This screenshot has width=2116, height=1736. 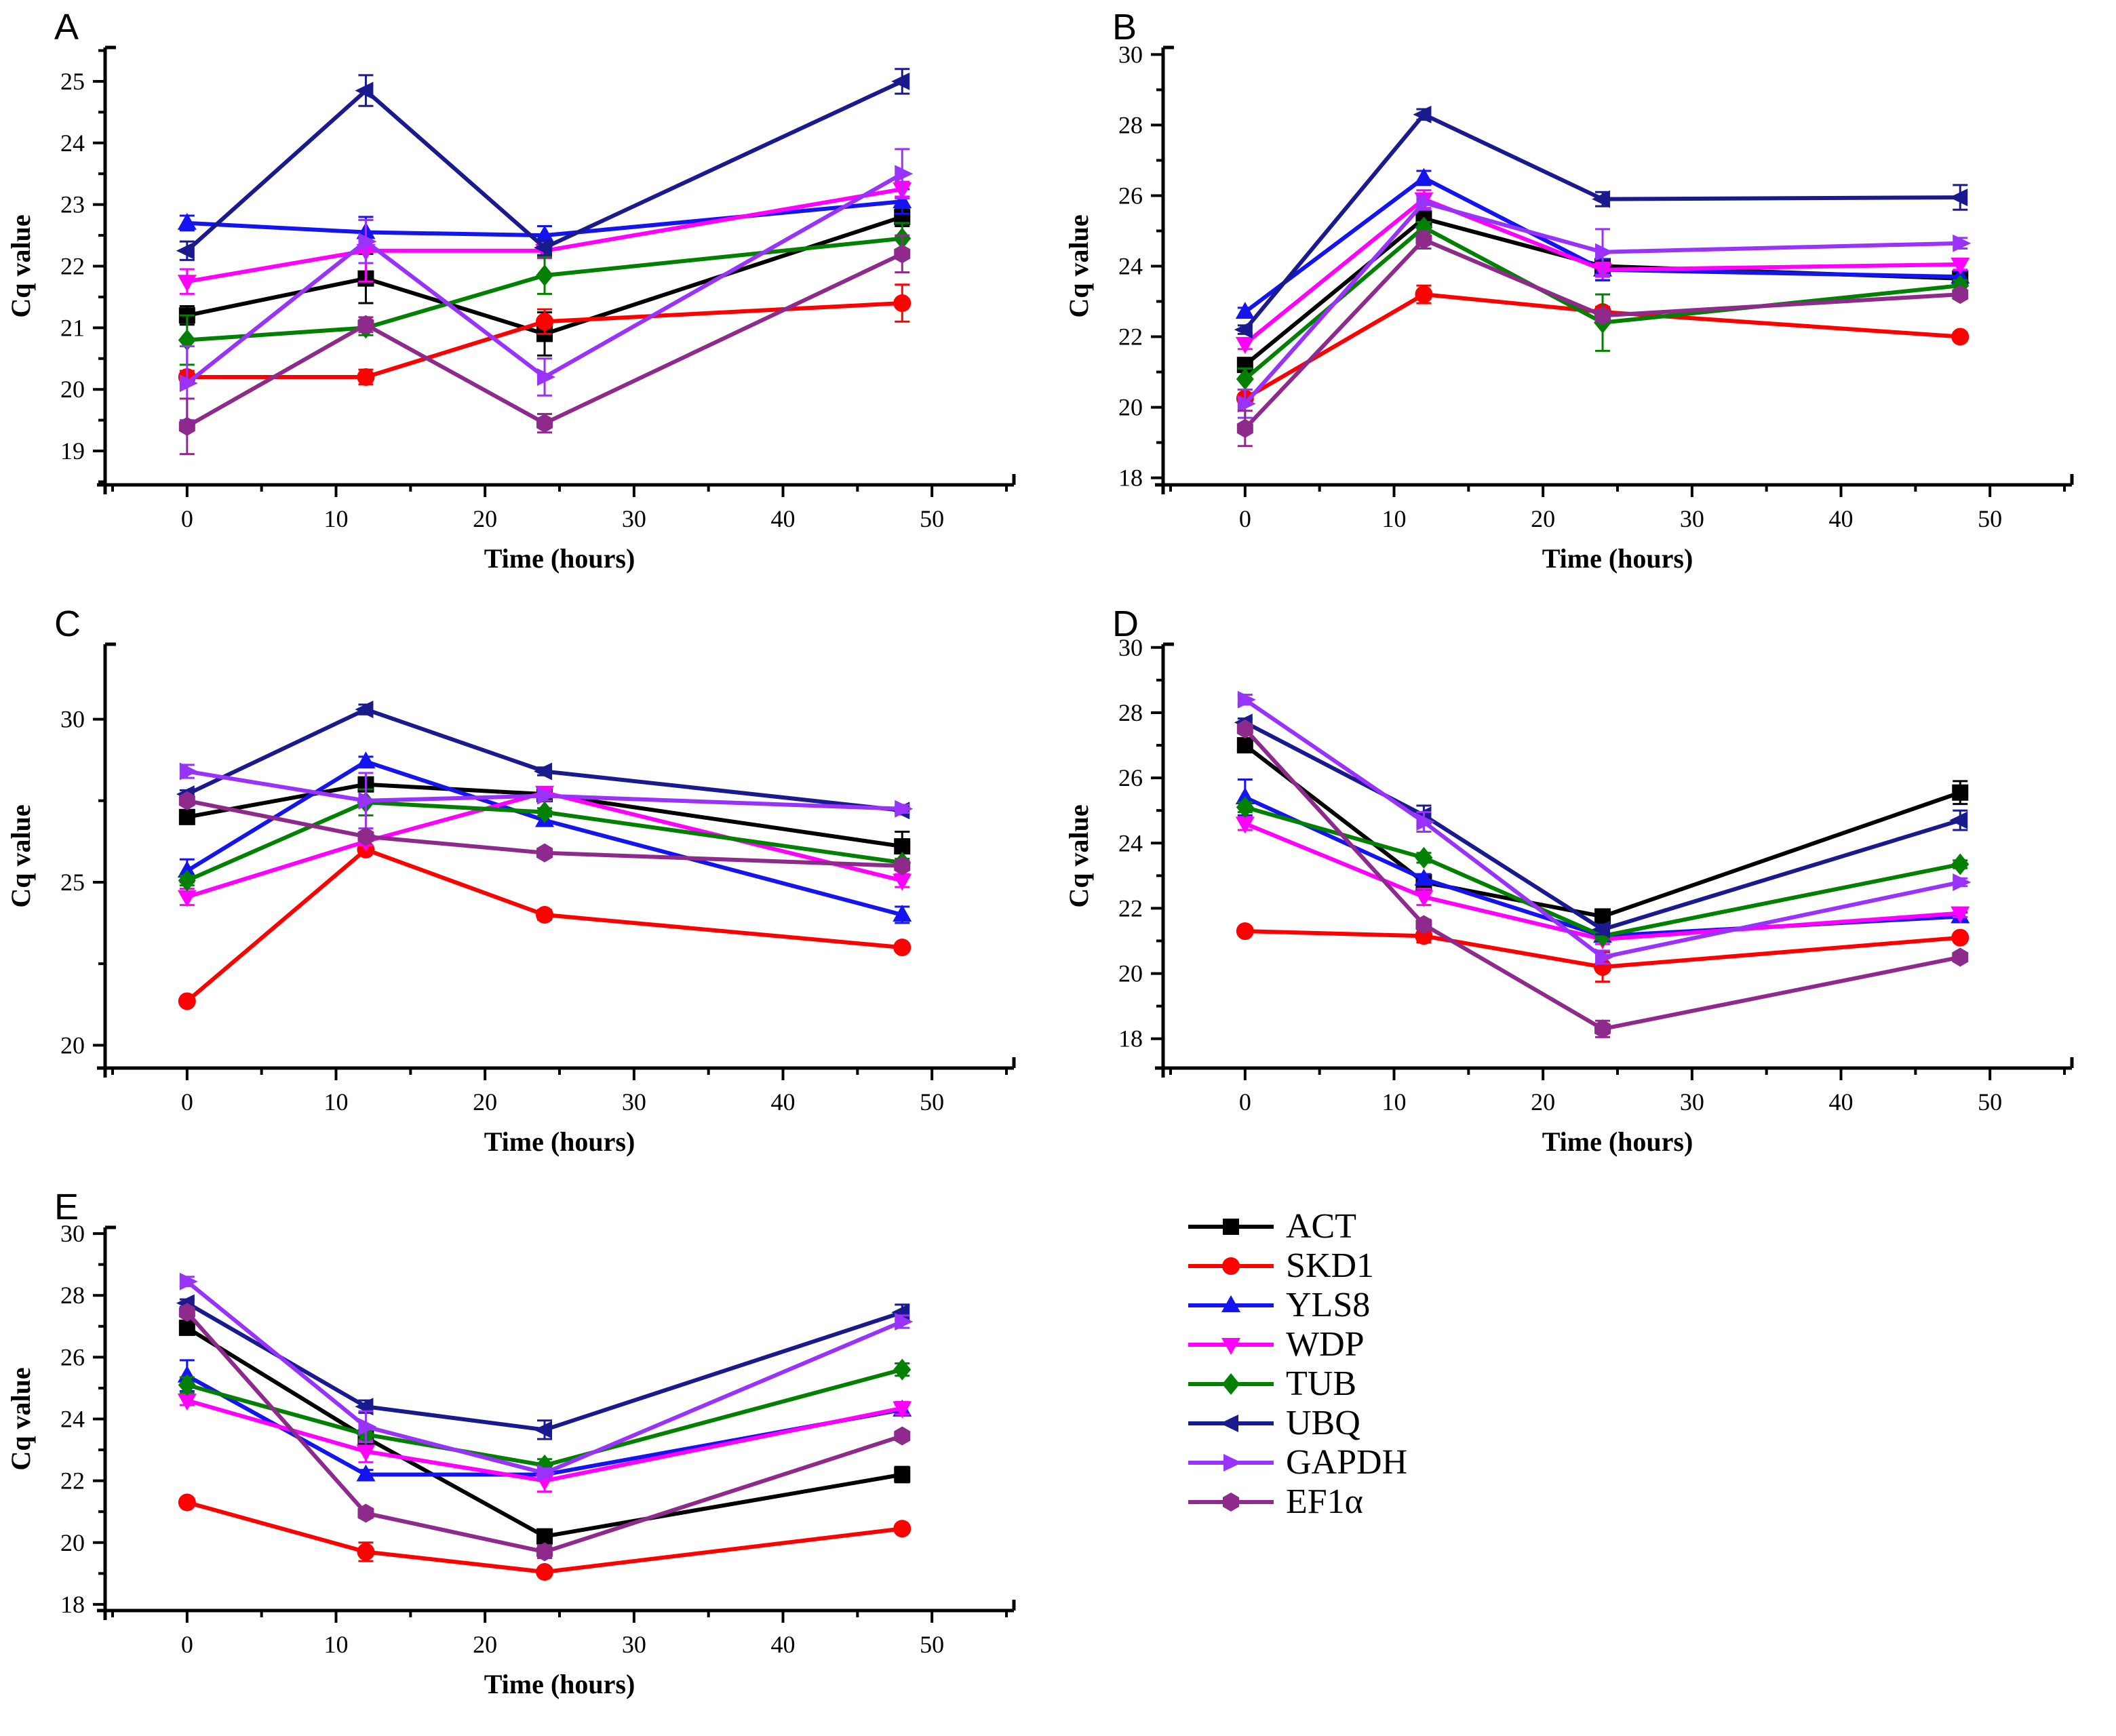 I want to click on ticks-A, so click(x=551, y=273).